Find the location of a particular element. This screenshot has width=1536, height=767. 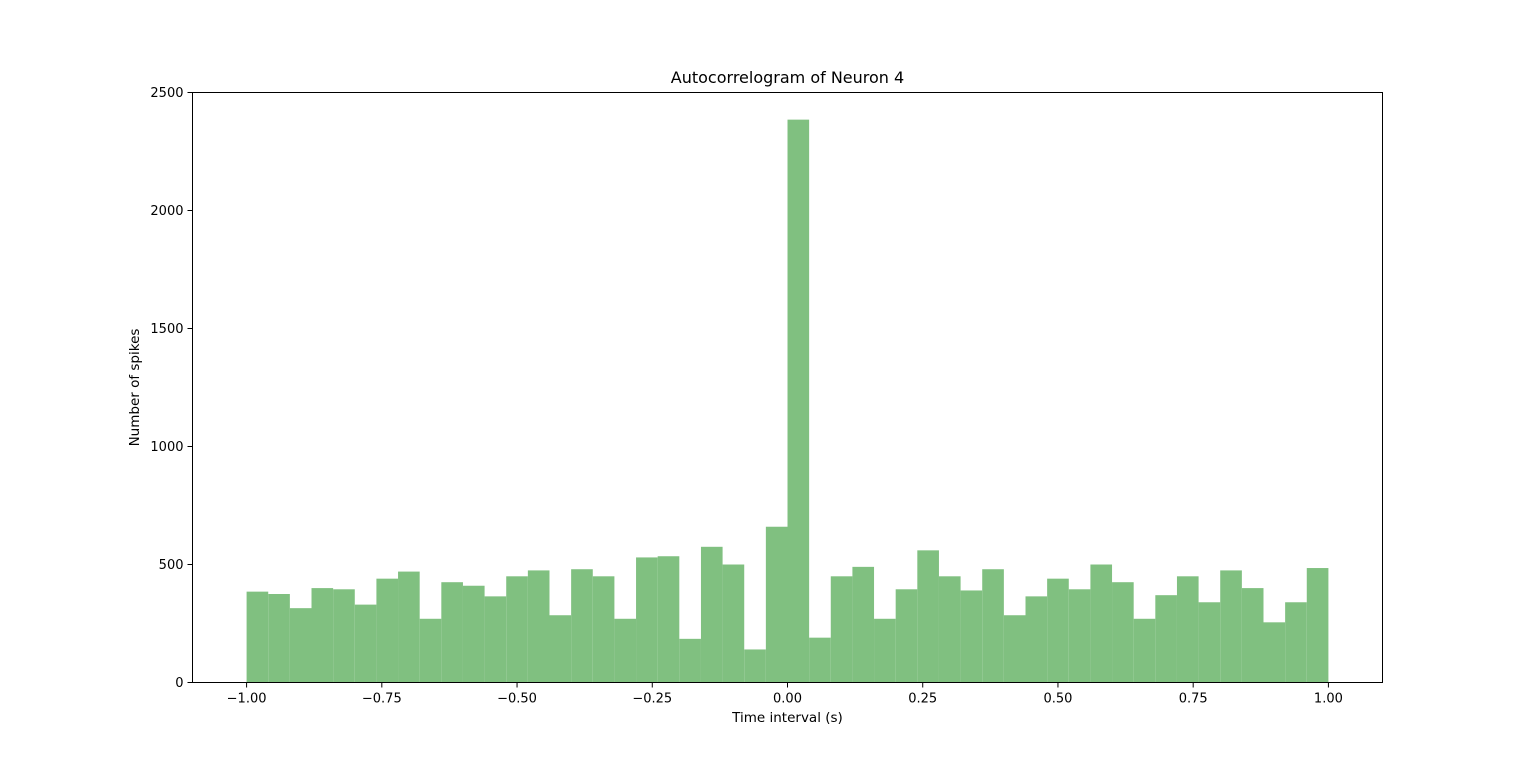

x-axis-label: Time interval (s) is located at coordinates (787, 718).